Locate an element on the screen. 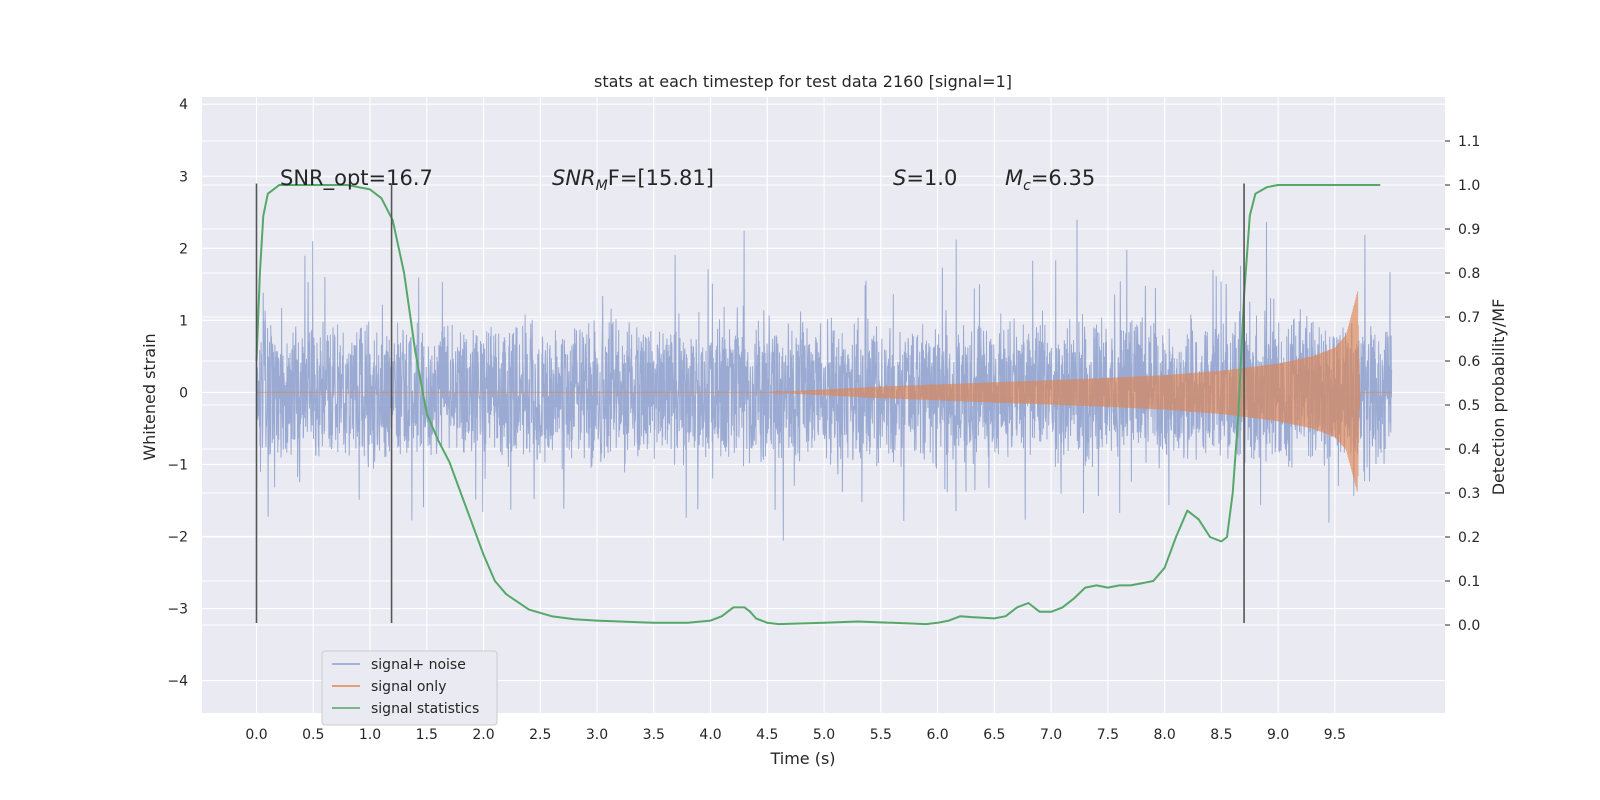 The width and height of the screenshot is (1600, 800). s-annotation: S=1.0 is located at coordinates (925, 178).